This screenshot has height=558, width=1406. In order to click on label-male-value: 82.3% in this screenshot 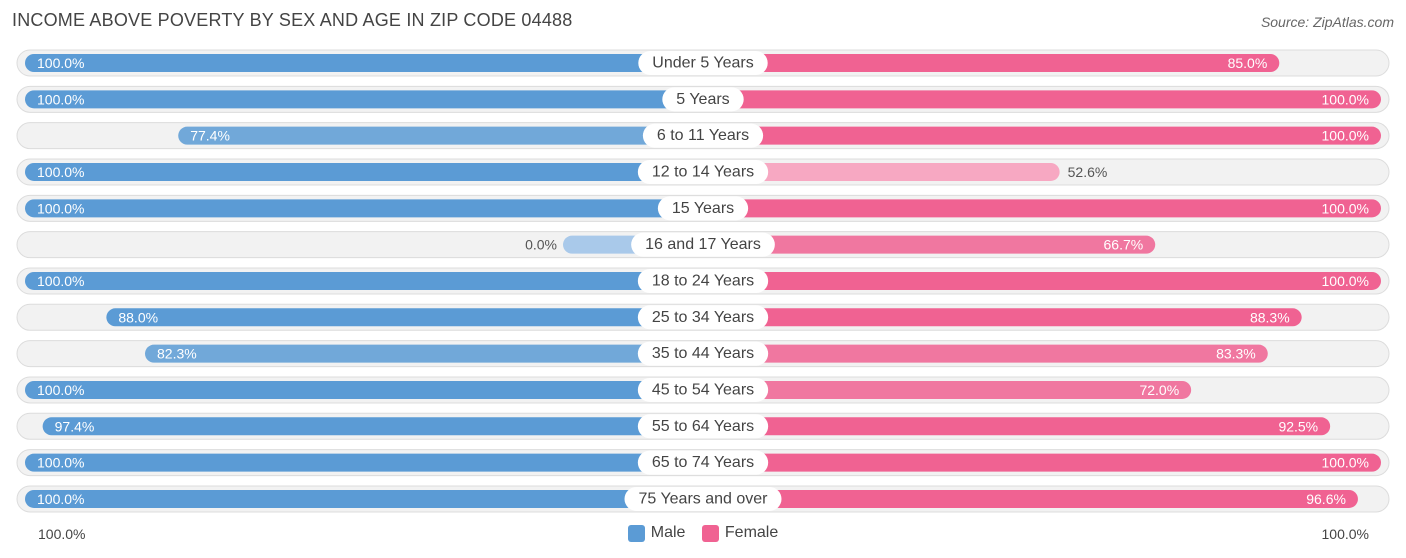, I will do `click(177, 354)`.